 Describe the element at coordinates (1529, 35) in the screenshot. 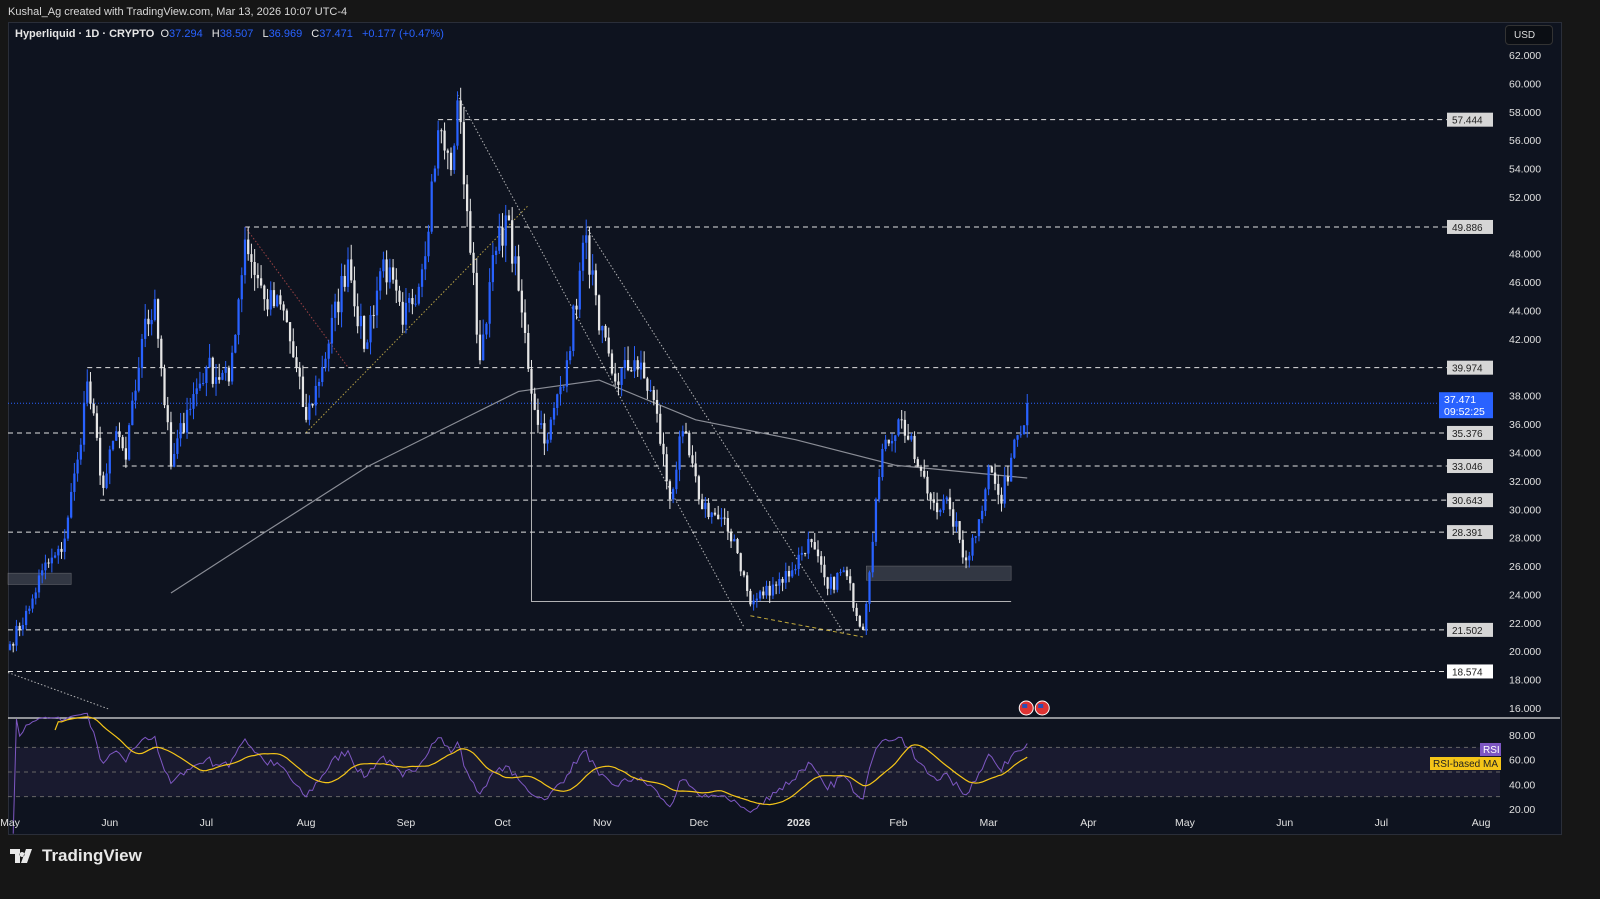

I see `currency-button: USD` at that location.